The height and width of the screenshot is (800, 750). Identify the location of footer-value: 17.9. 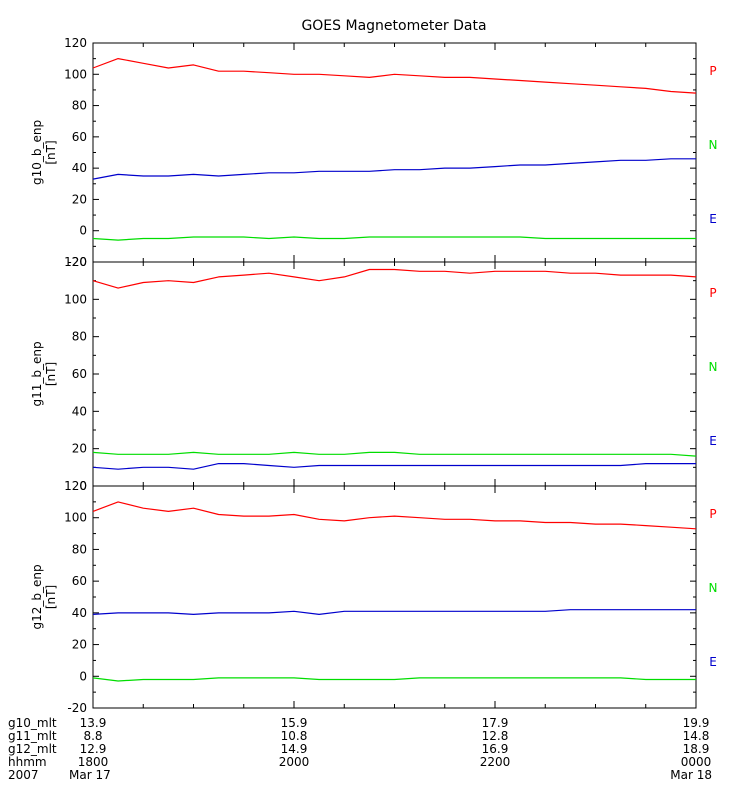
(495, 723).